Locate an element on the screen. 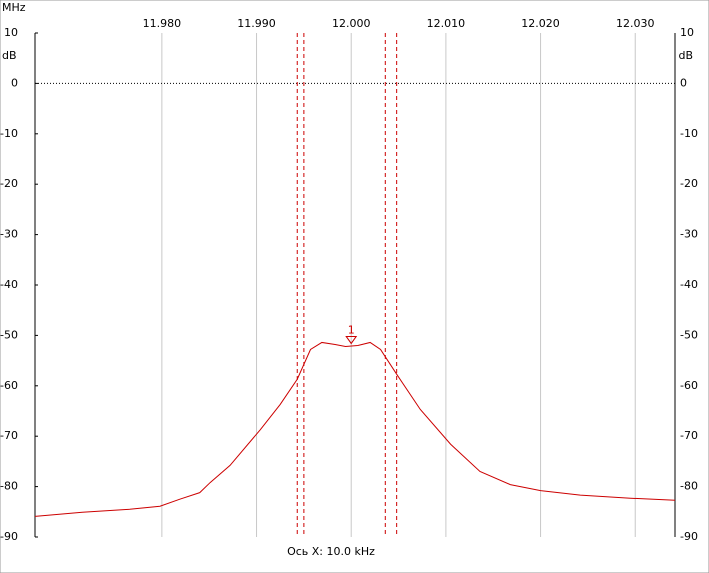  marker-label: 1 is located at coordinates (351, 329).